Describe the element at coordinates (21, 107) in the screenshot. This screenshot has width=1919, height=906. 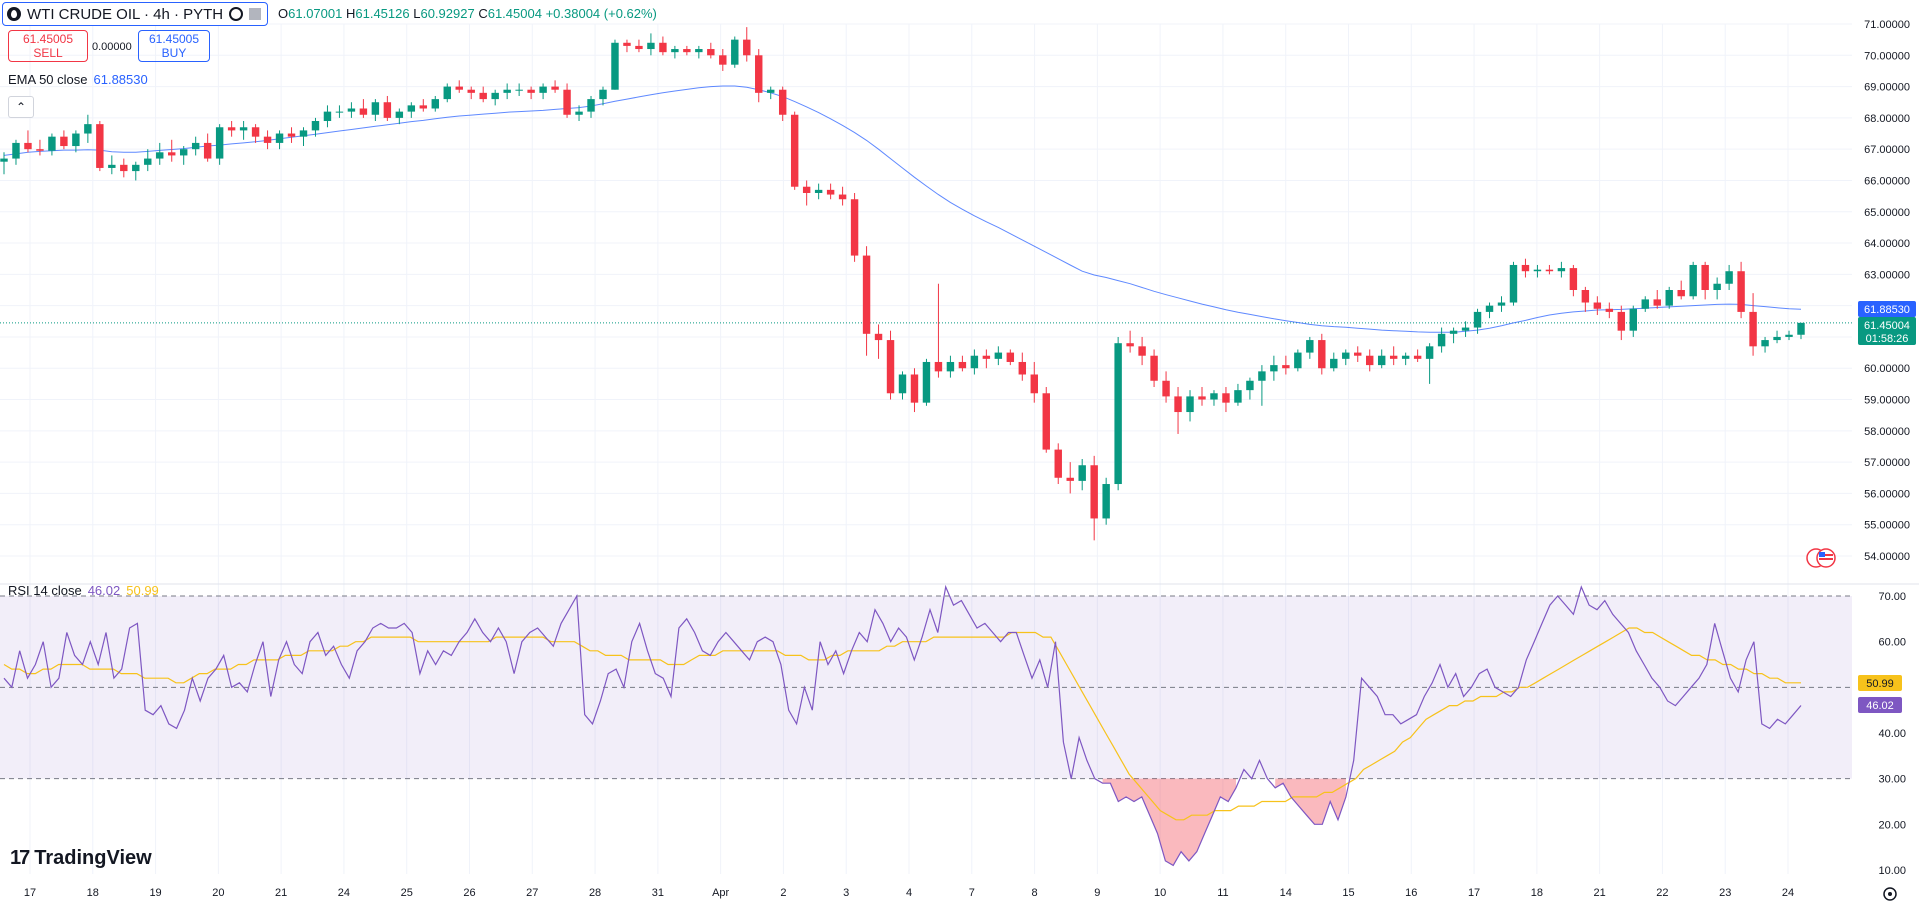
I see `chevron-up-icon: ⌃` at that location.